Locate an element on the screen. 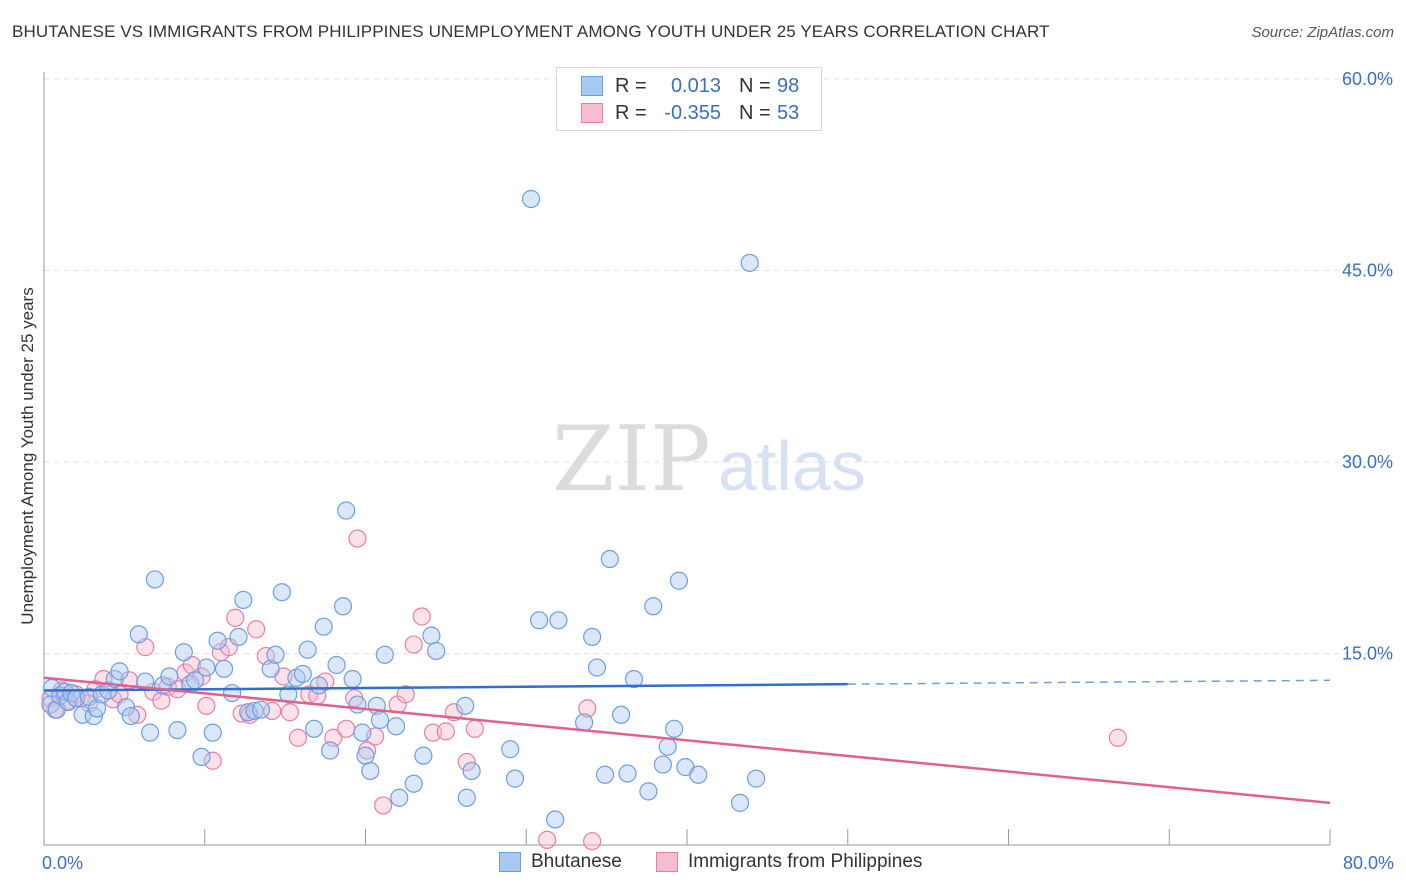 This screenshot has height=892, width=1406. legend-item-philippines: Immigrants from Philippines is located at coordinates (789, 862).